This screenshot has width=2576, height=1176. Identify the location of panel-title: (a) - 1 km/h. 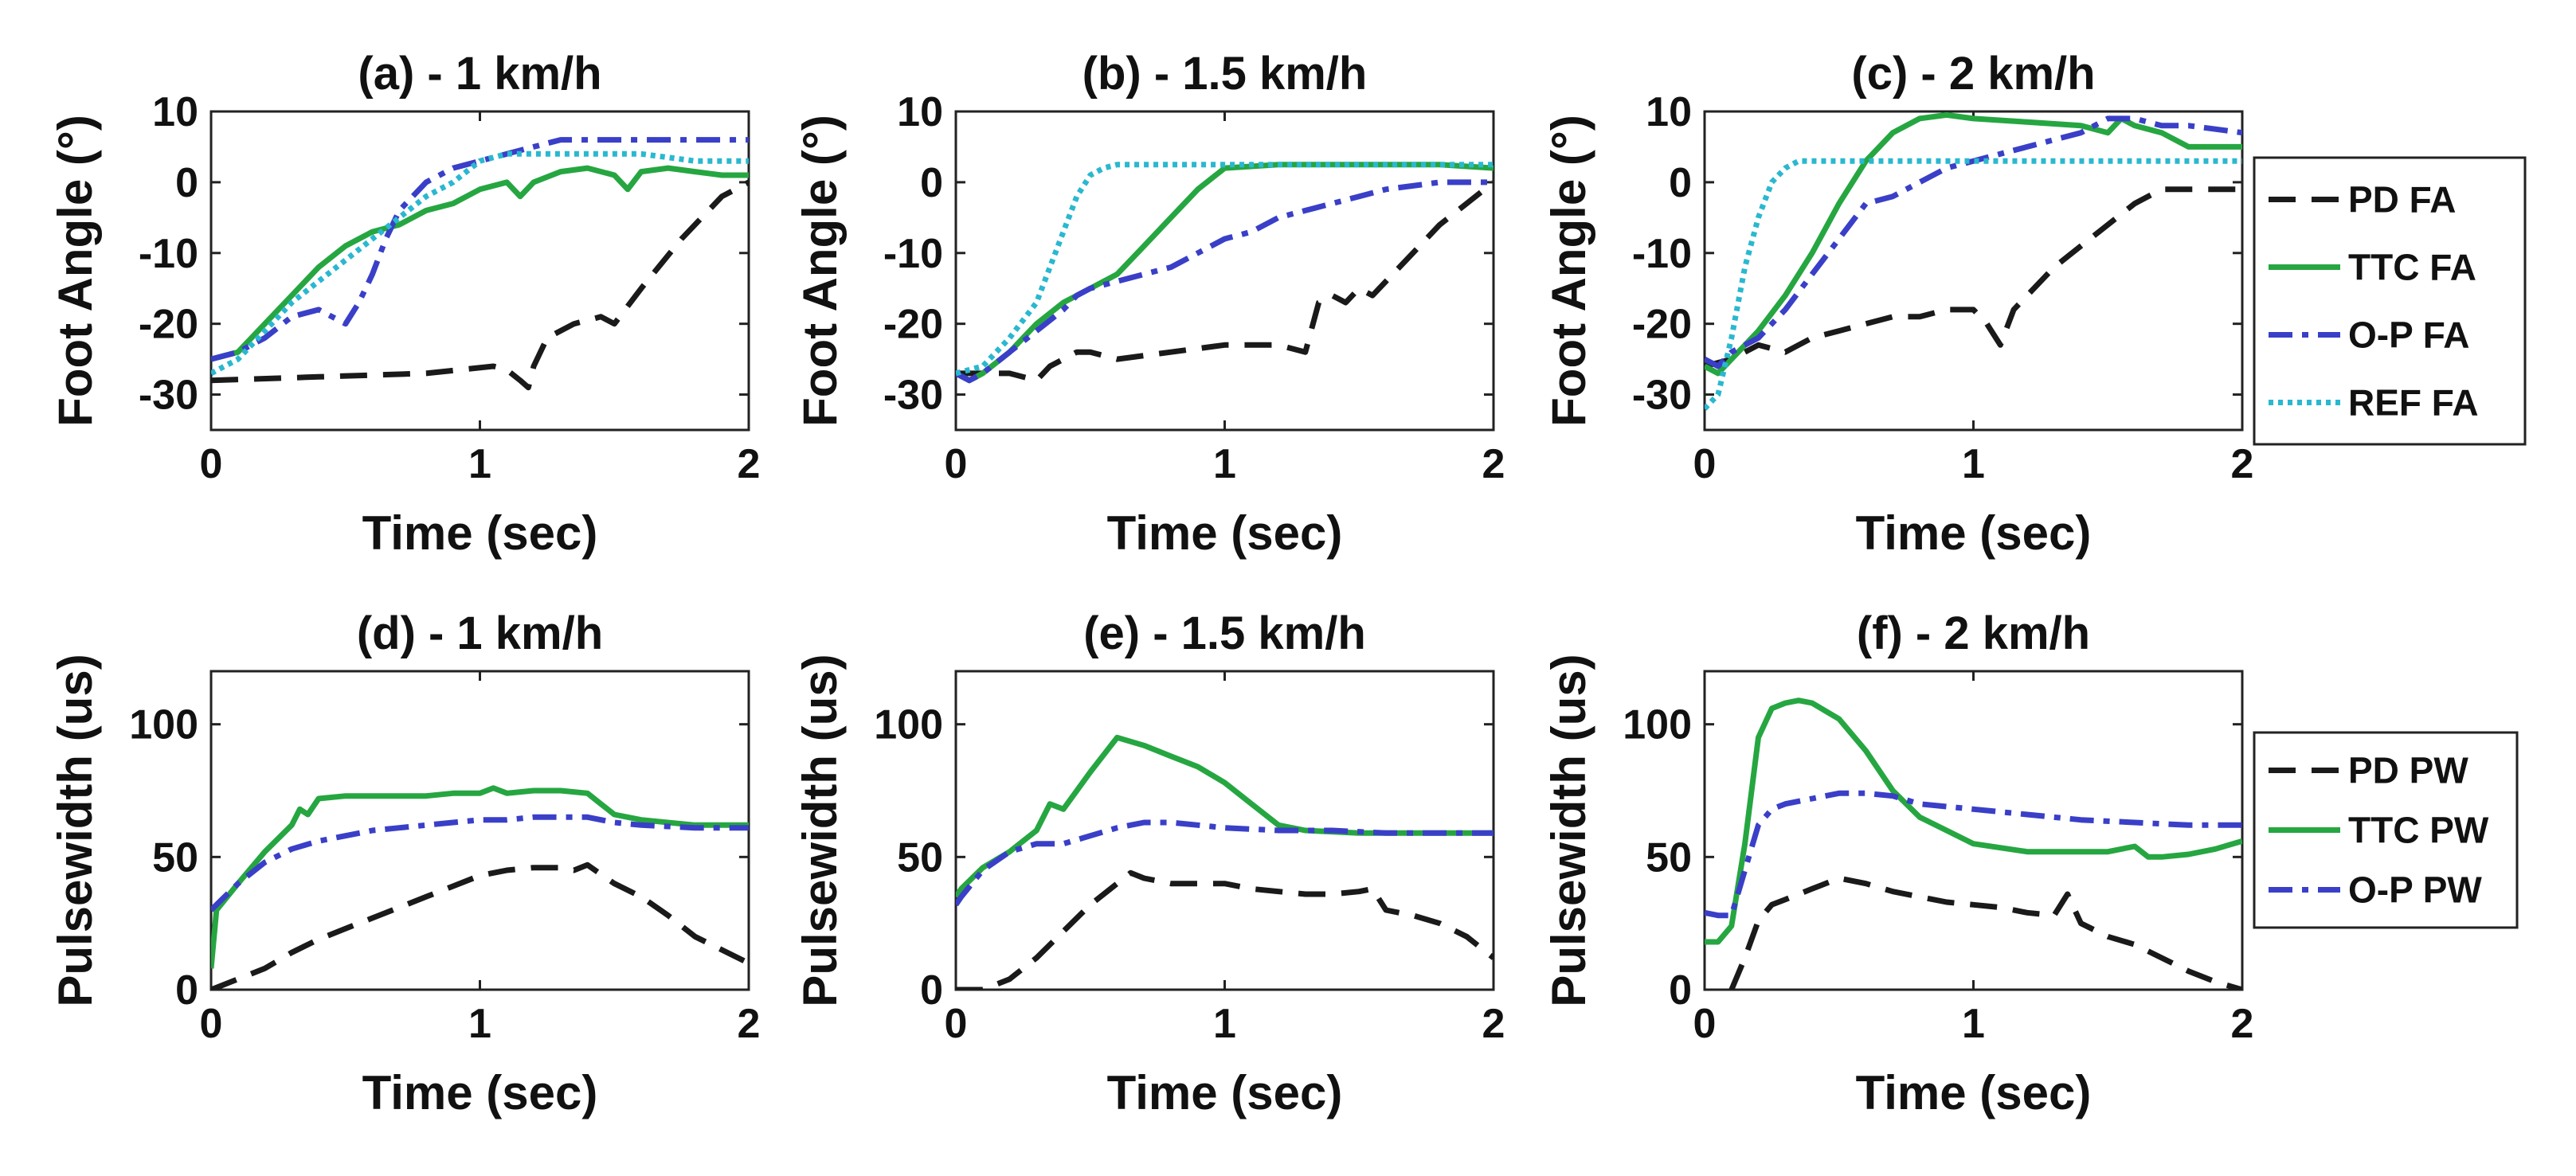
(479, 74).